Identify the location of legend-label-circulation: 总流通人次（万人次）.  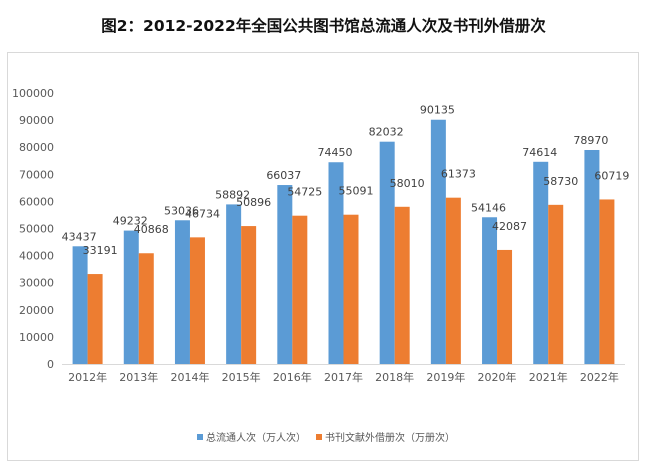
(256, 437).